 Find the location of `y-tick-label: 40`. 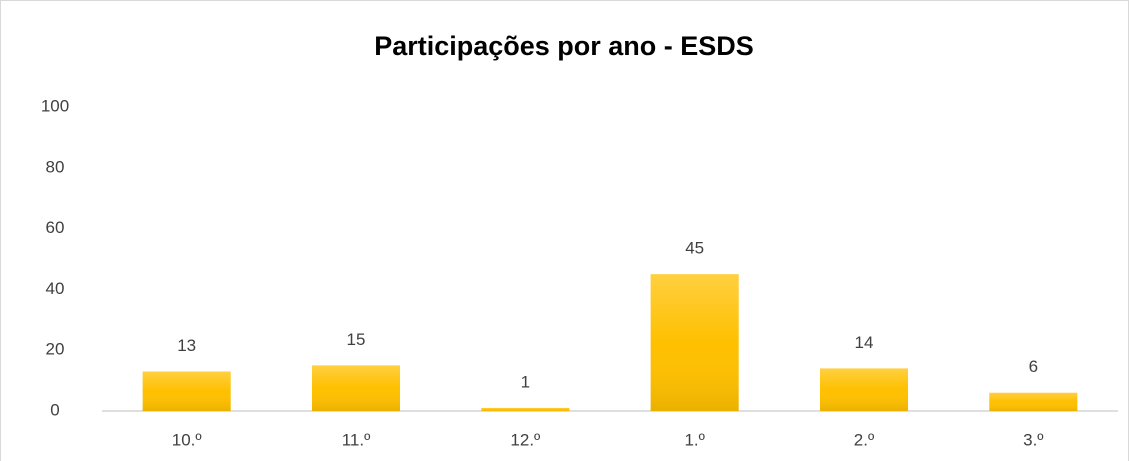

y-tick-label: 40 is located at coordinates (55, 288).